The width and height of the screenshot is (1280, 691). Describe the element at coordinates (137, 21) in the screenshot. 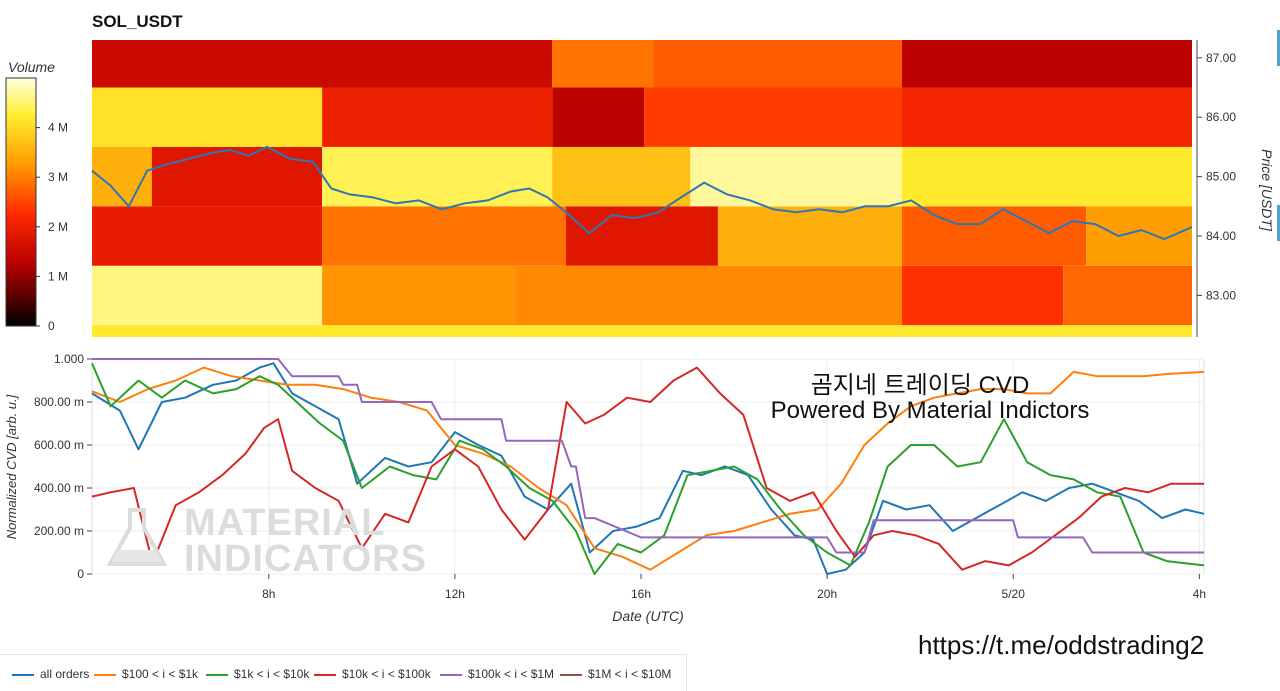

I see `chart-title: SOL_USDT` at that location.